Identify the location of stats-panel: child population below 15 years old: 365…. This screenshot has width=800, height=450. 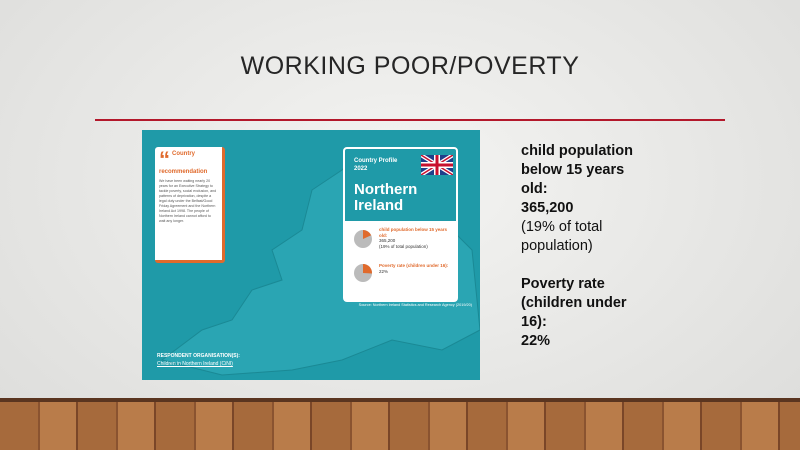
(400, 260).